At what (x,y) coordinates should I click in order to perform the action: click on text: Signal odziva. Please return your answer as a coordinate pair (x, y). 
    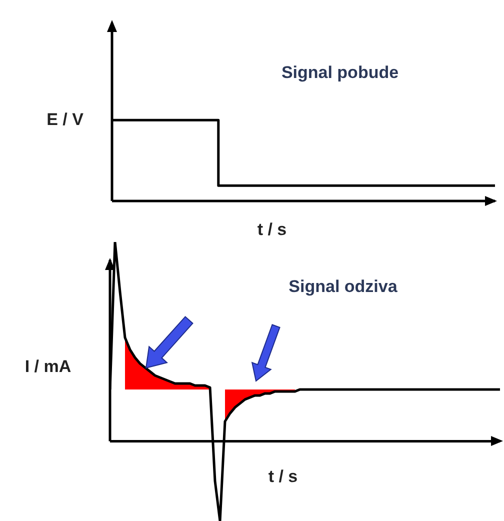
    Looking at the image, I should click on (343, 287).